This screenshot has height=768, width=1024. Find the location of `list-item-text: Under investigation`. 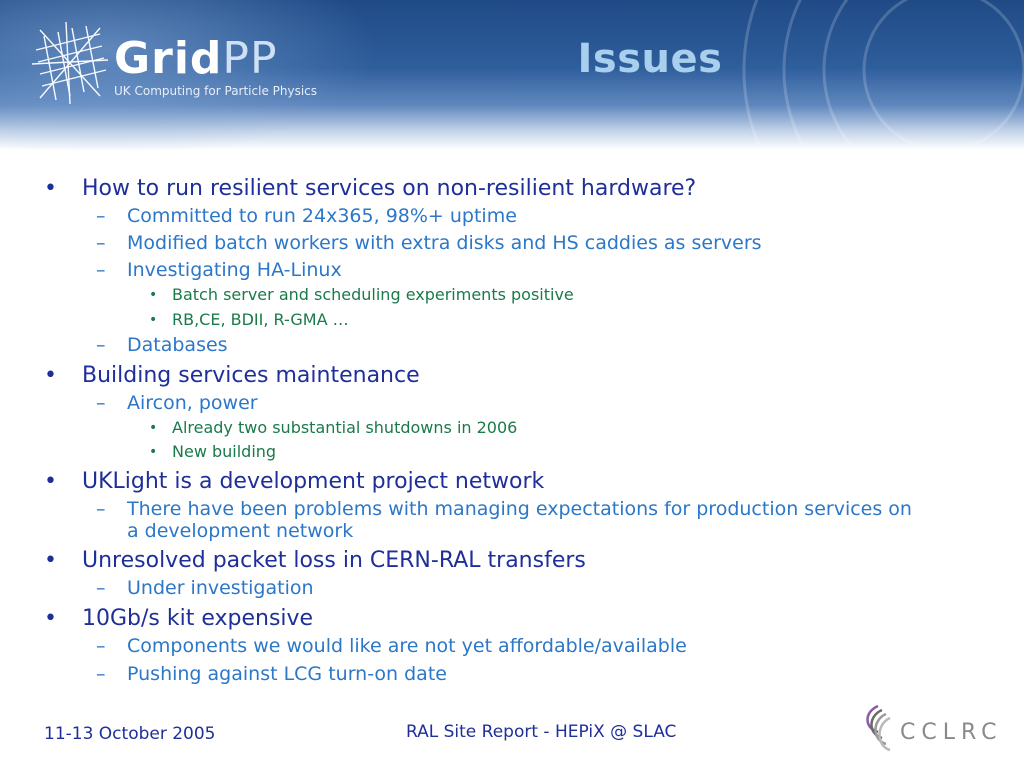

list-item-text: Under investigation is located at coordinates (220, 588).